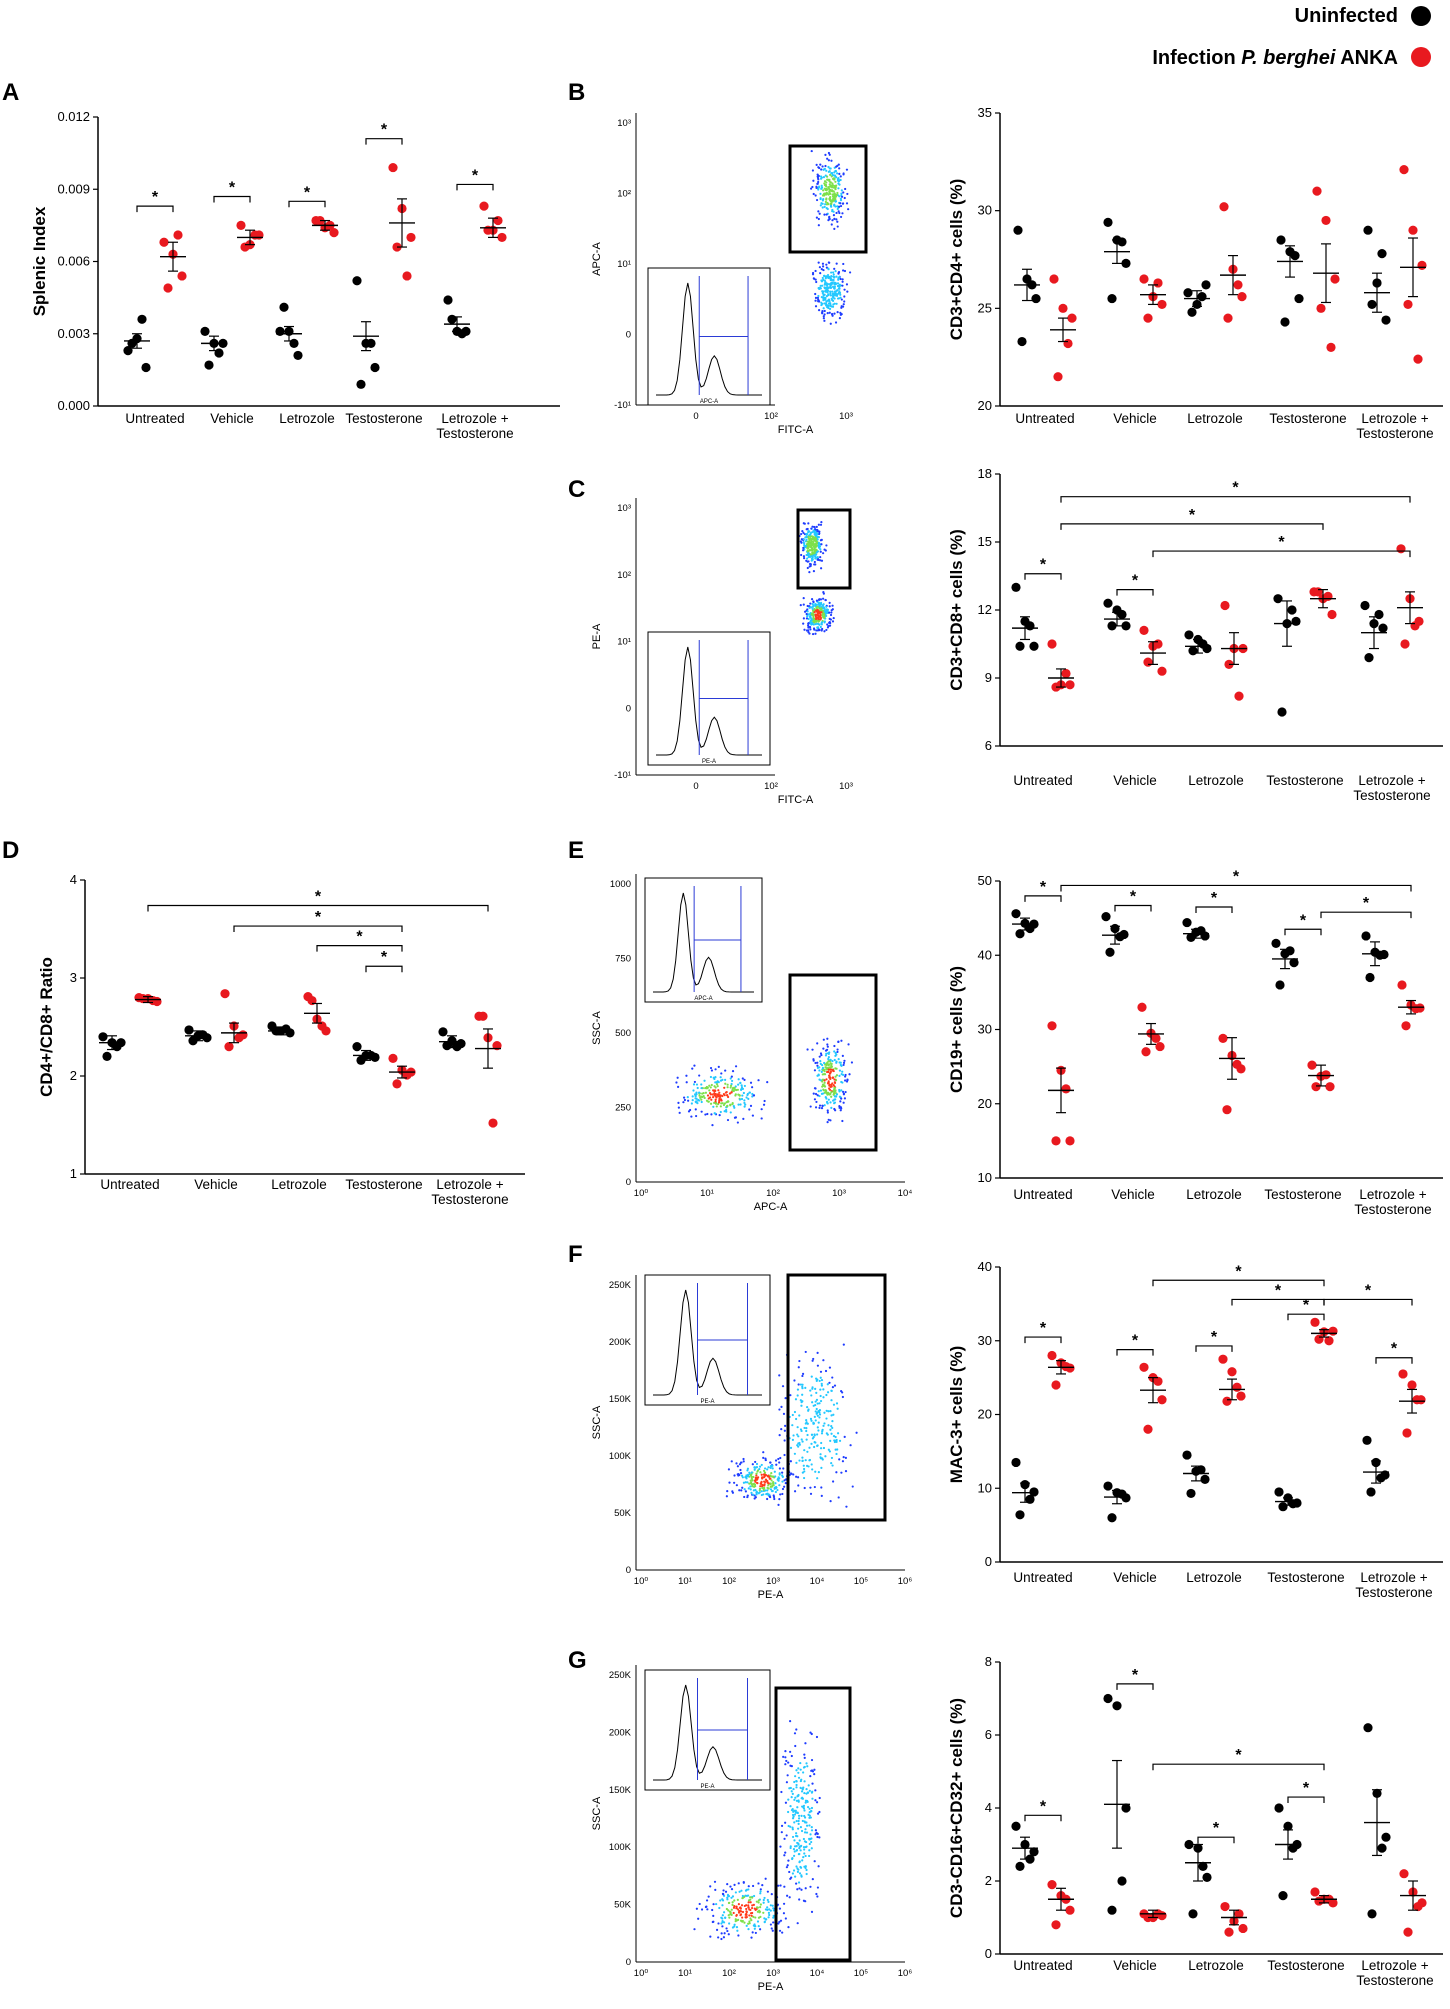 The height and width of the screenshot is (2009, 1450). Describe the element at coordinates (1042, 1965) in the screenshot. I see `category-label: Untreated` at that location.